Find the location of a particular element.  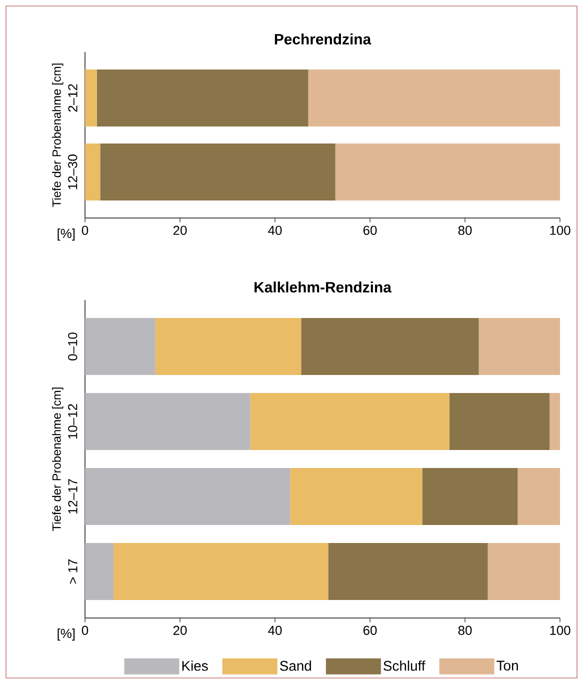

legend-label: Kies is located at coordinates (195, 665).